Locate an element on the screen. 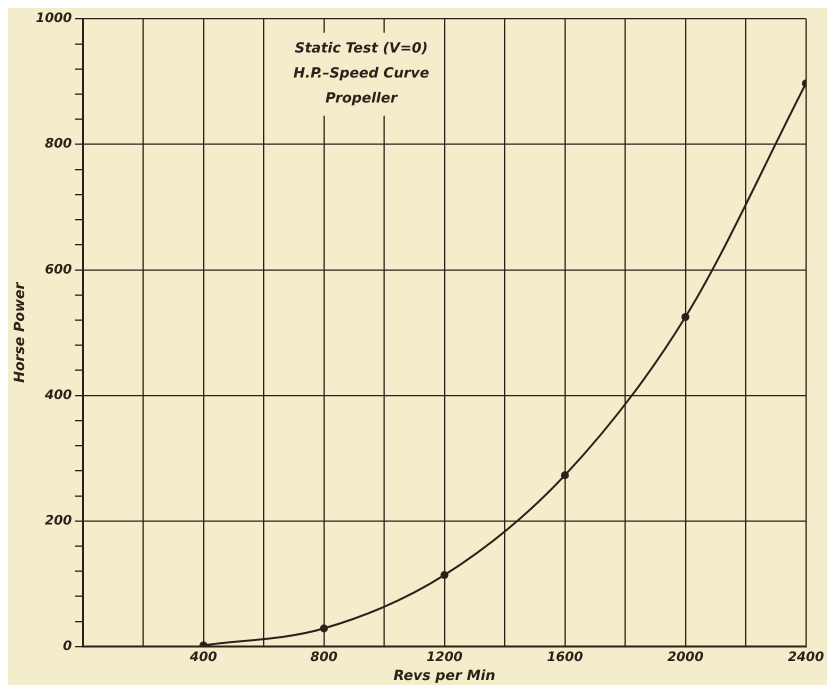  y-tick-label: 600 is located at coordinates (58, 270).